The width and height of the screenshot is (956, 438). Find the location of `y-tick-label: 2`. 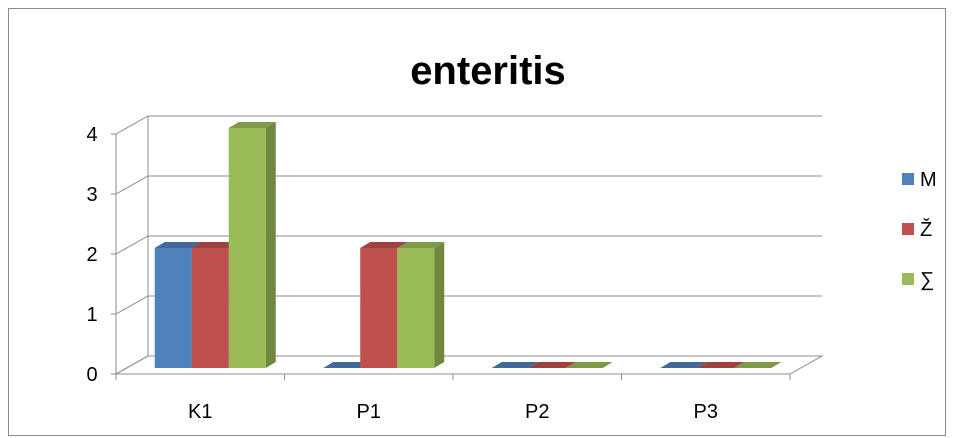

y-tick-label: 2 is located at coordinates (91, 255).